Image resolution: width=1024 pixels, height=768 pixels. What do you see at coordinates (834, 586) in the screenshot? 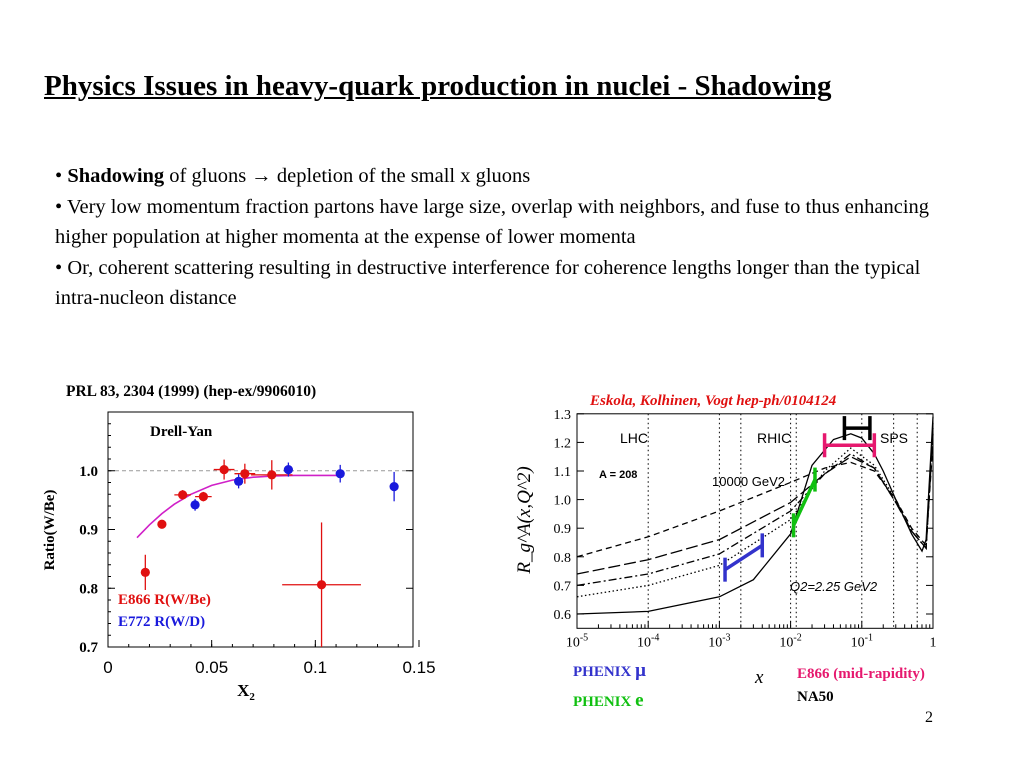
I see `annotation-q2-low: Q2=2.25 GeV2` at bounding box center [834, 586].